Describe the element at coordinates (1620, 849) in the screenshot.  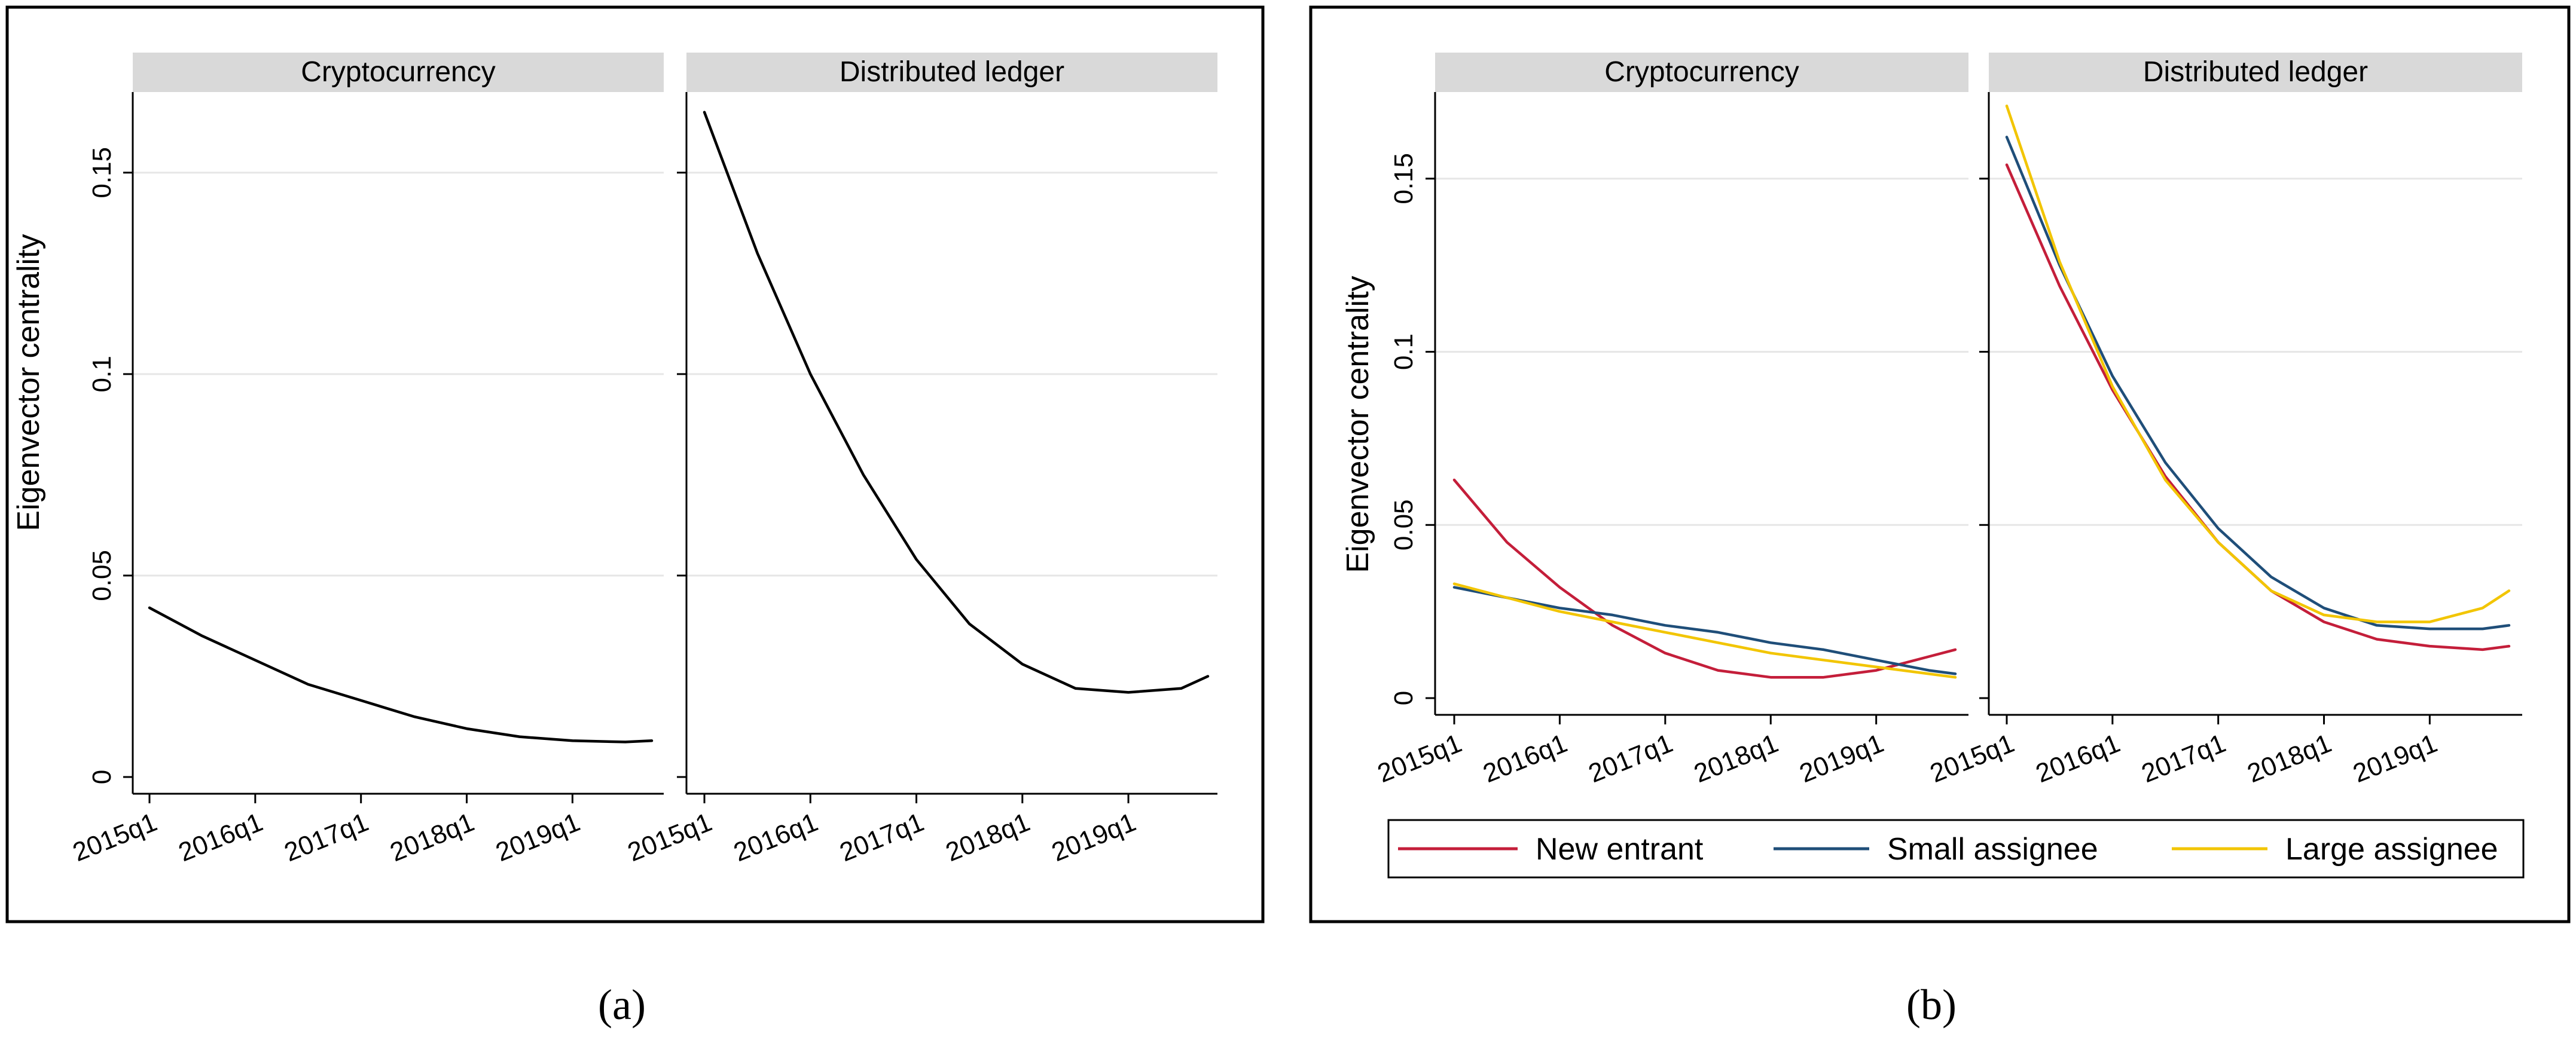
I see `legend-label-new-entrant: New entrant` at that location.